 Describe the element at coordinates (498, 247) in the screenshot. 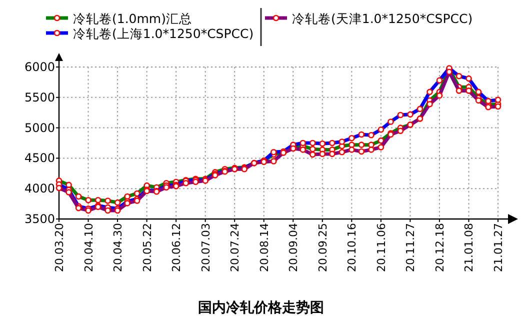

I see `x-tick-label: 21.01.27` at that location.